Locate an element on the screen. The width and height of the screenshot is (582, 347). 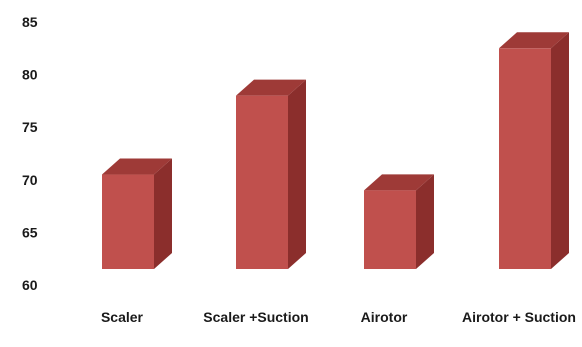
y-tick-label: 60 is located at coordinates (30, 285).